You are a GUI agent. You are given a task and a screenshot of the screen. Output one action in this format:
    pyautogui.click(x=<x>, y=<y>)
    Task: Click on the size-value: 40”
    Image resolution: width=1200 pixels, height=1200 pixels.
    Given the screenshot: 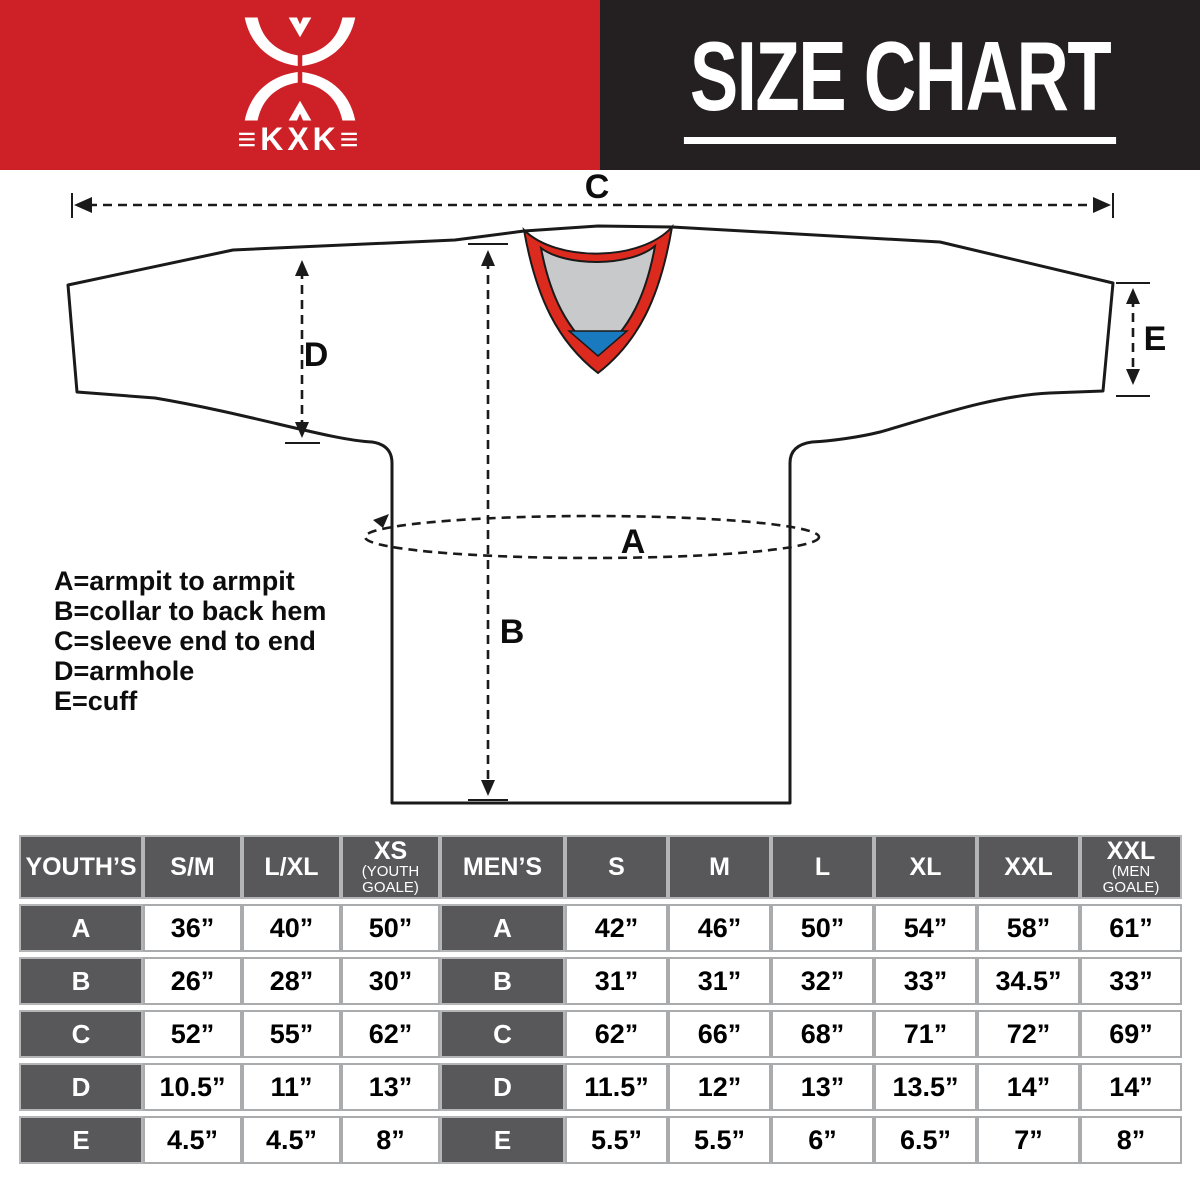 What is the action you would take?
    pyautogui.click(x=291, y=928)
    